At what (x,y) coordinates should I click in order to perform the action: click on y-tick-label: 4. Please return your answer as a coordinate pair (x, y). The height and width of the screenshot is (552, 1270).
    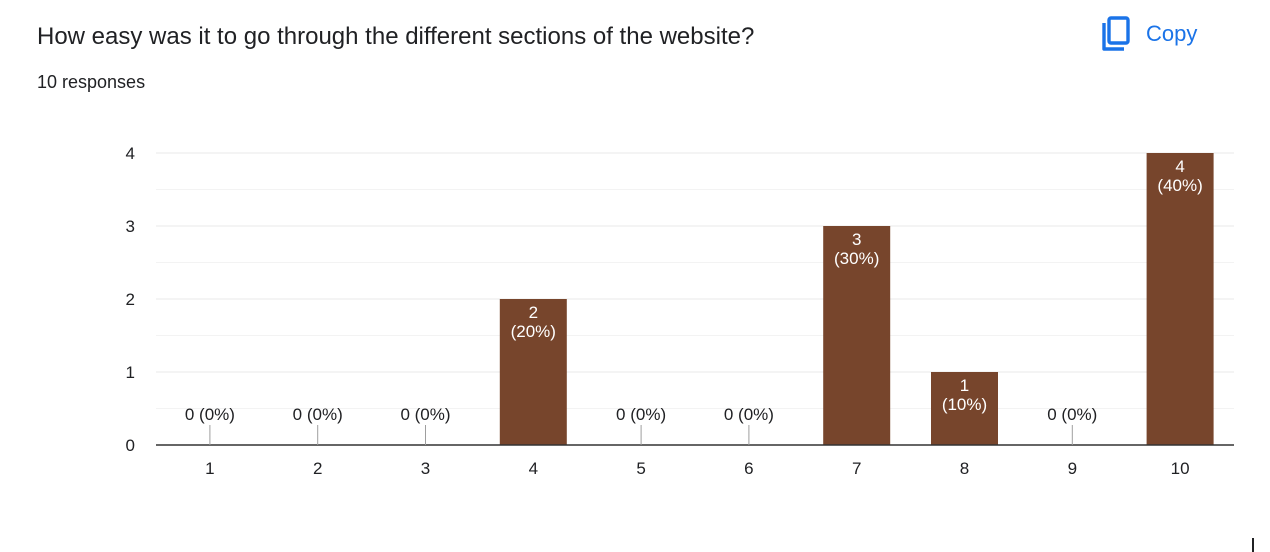
    Looking at the image, I should click on (130, 153).